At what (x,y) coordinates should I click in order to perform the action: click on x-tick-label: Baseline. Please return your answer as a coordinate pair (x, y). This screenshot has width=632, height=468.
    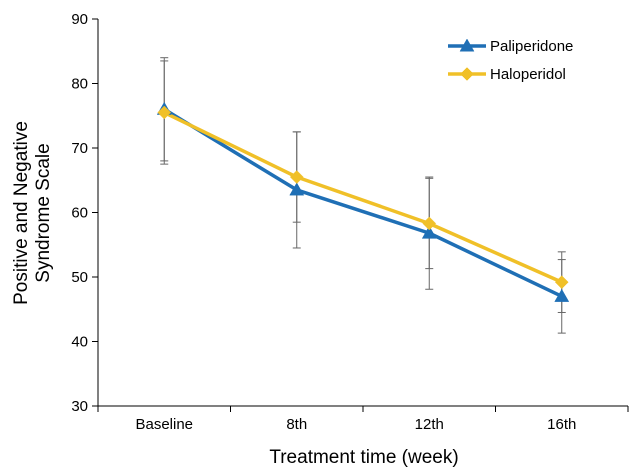
    Looking at the image, I should click on (164, 424).